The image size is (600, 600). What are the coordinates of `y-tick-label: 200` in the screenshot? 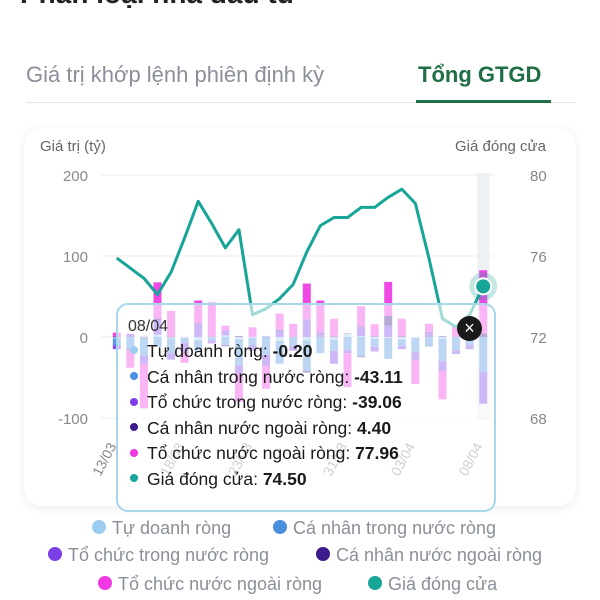 It's located at (75, 176).